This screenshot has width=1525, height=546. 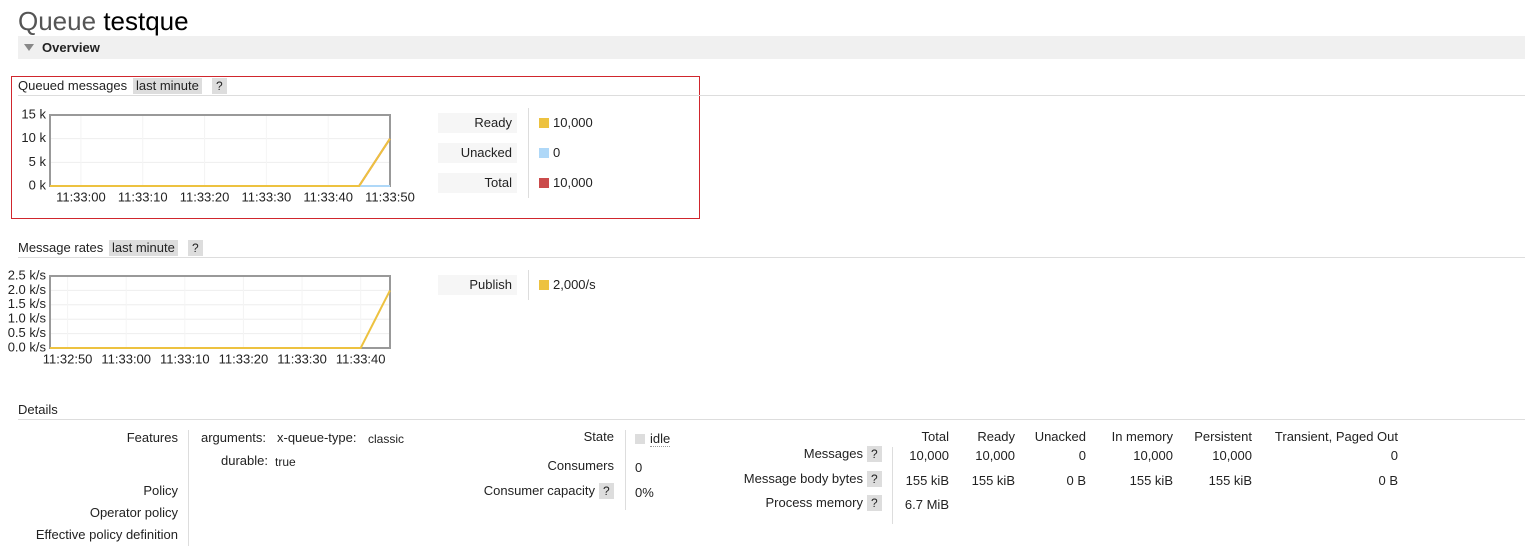 What do you see at coordinates (317, 437) in the screenshot?
I see `feature-key: x-queue-type:` at bounding box center [317, 437].